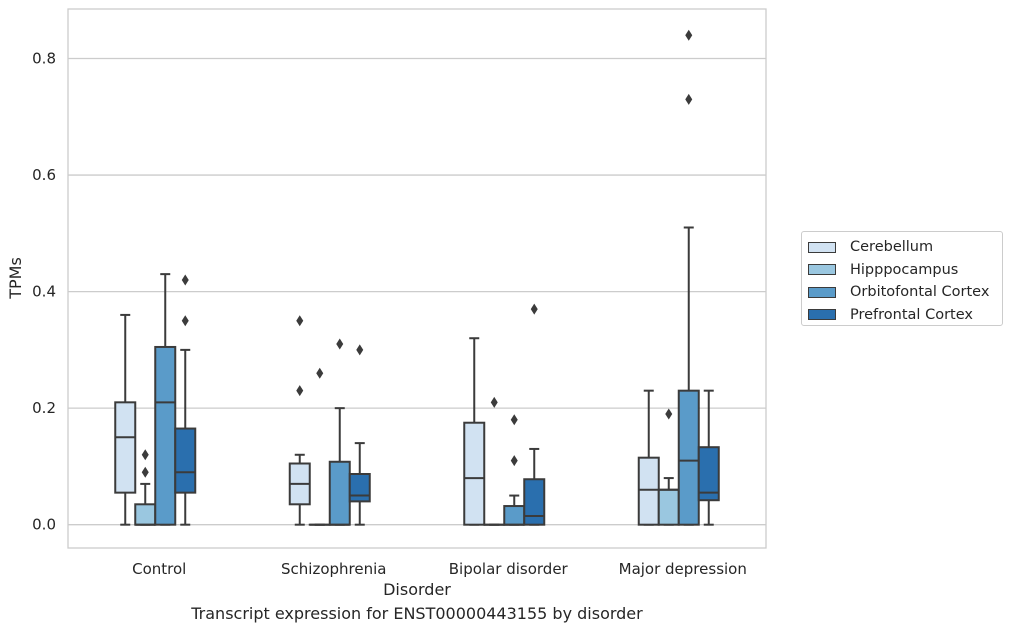 The width and height of the screenshot is (1014, 634). Describe the element at coordinates (509, 569) in the screenshot. I see `x-tick-label: Bipolar disorder` at that location.